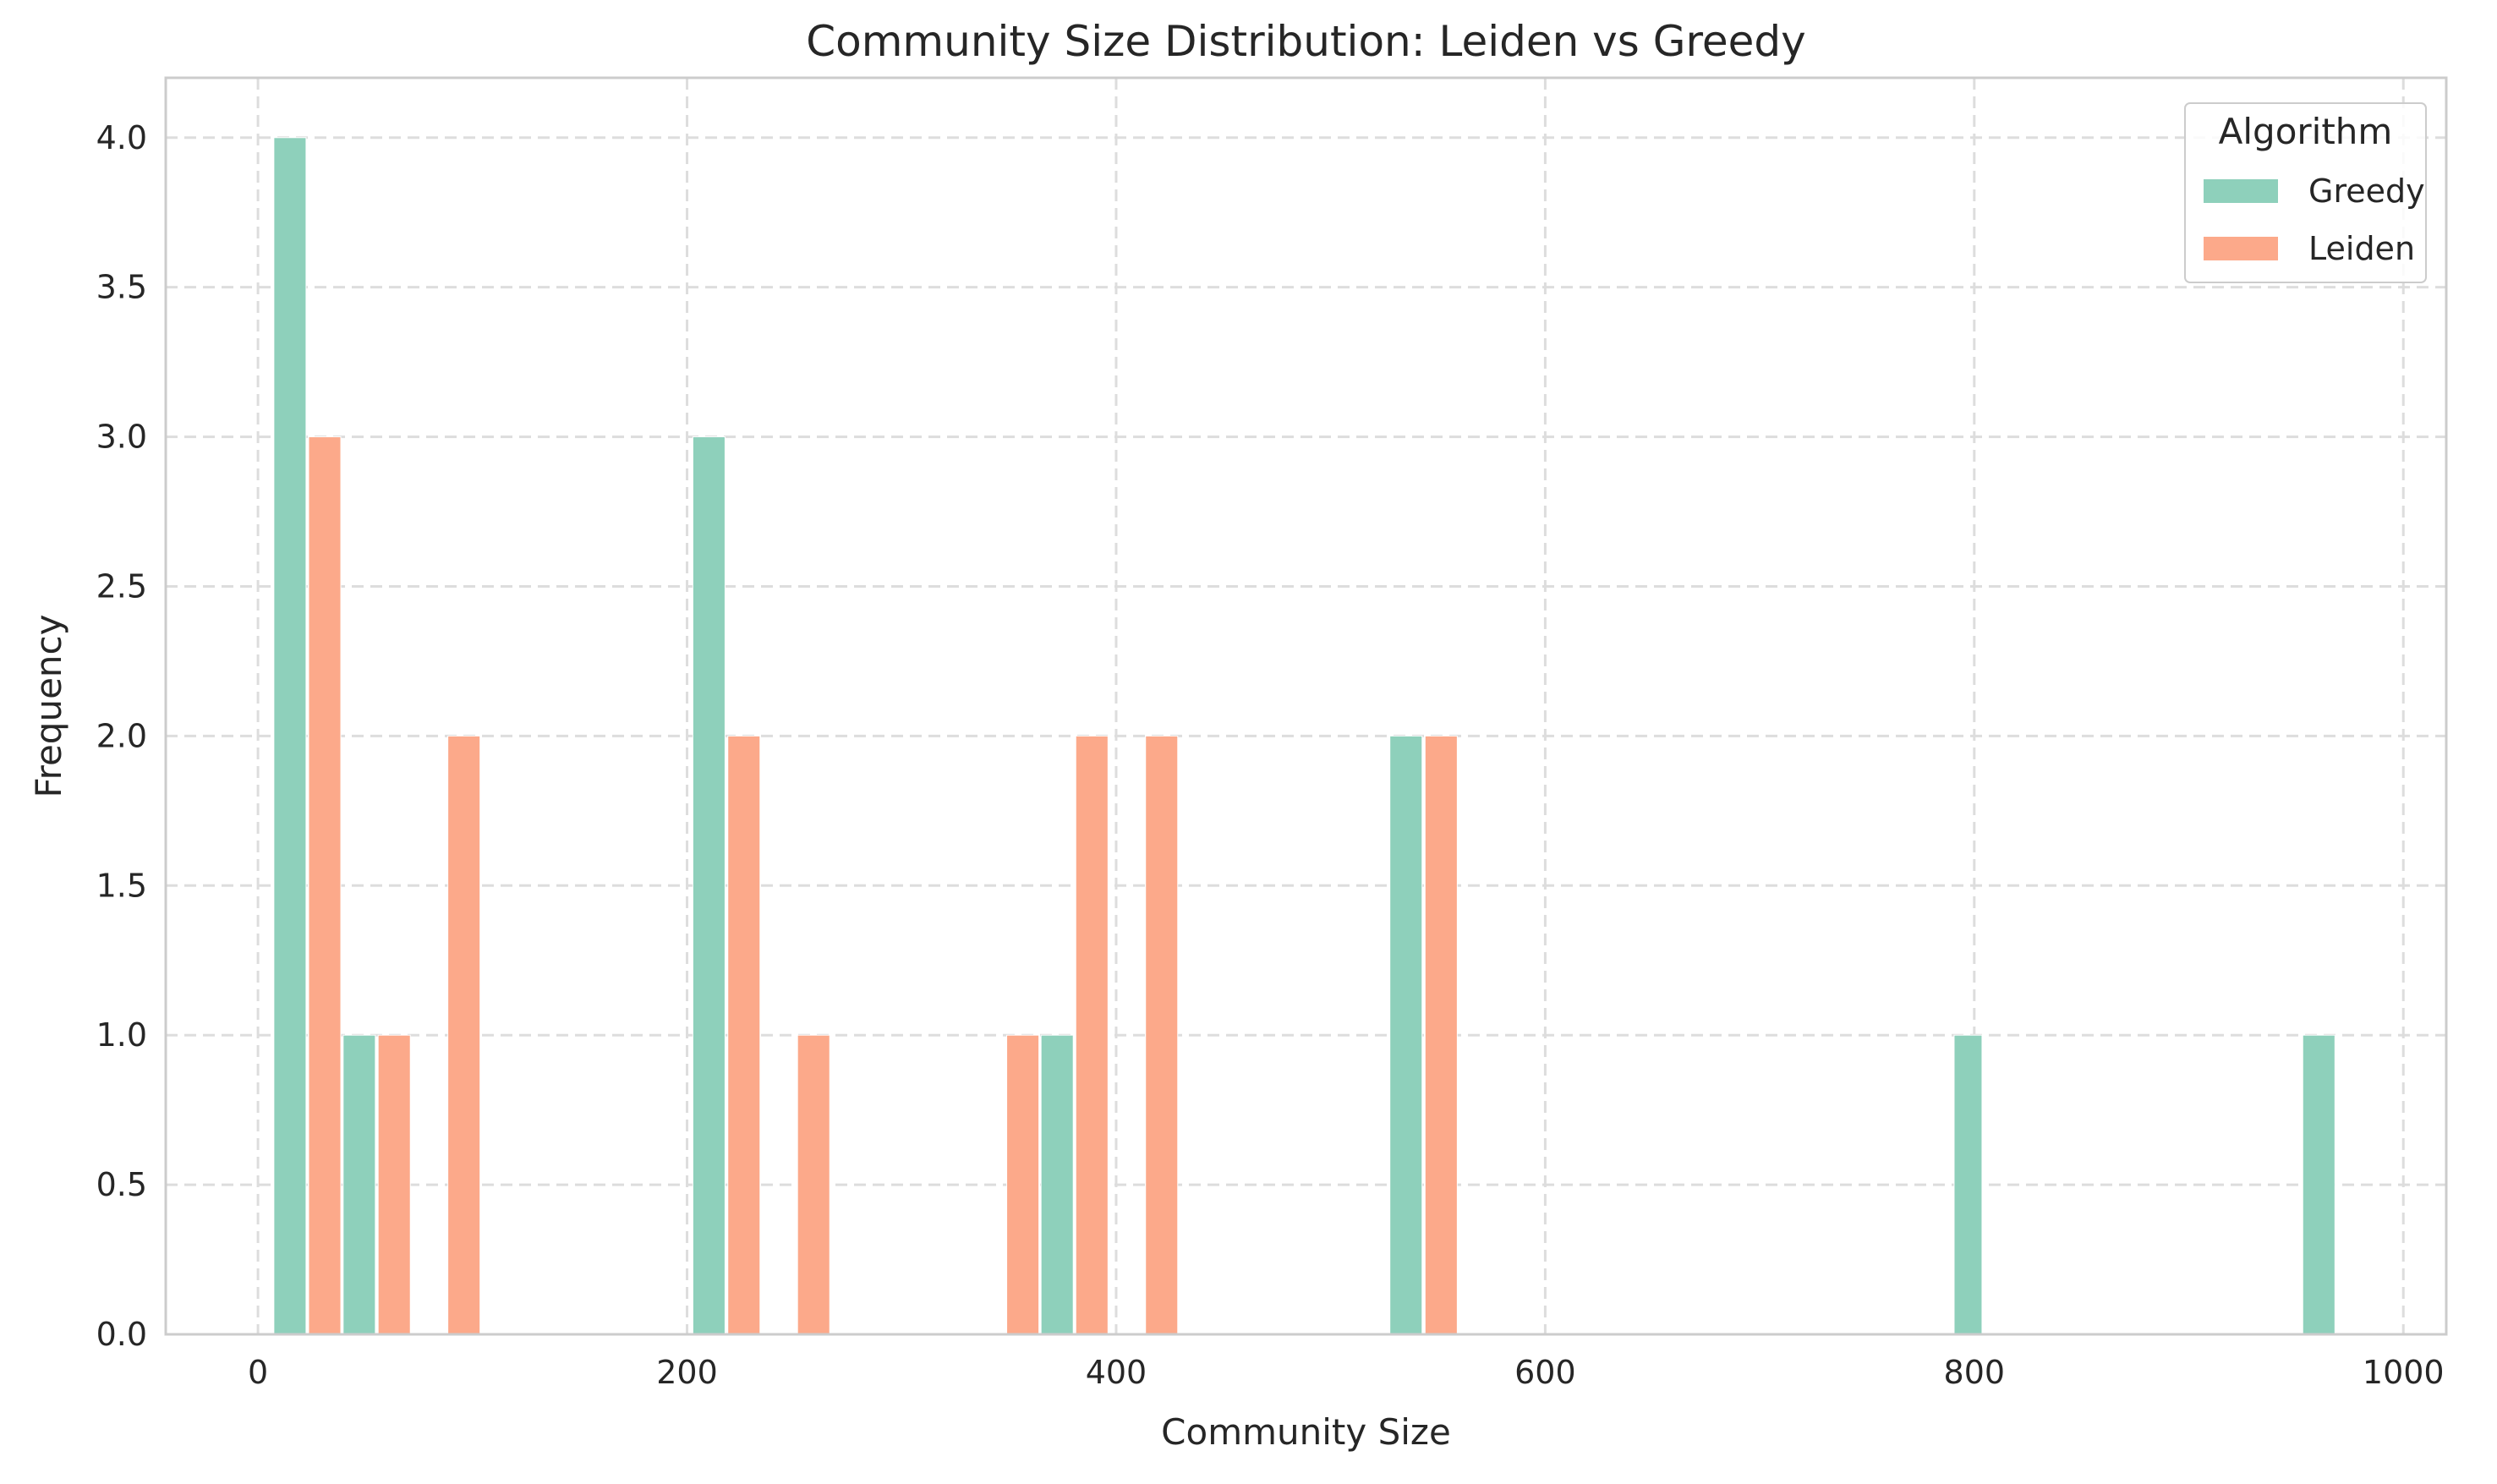  Describe the element at coordinates (2241, 248) in the screenshot. I see `leiden-legend-swatch` at that location.